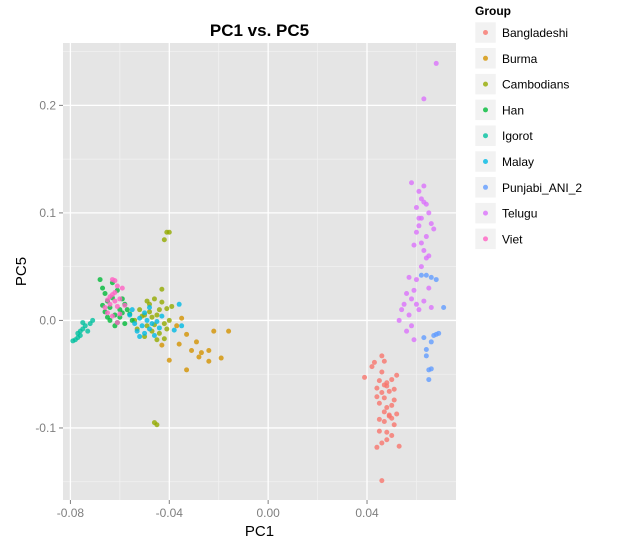 This screenshot has width=625, height=550. Describe the element at coordinates (382, 418) in the screenshot. I see `series-bangladeshi` at that location.